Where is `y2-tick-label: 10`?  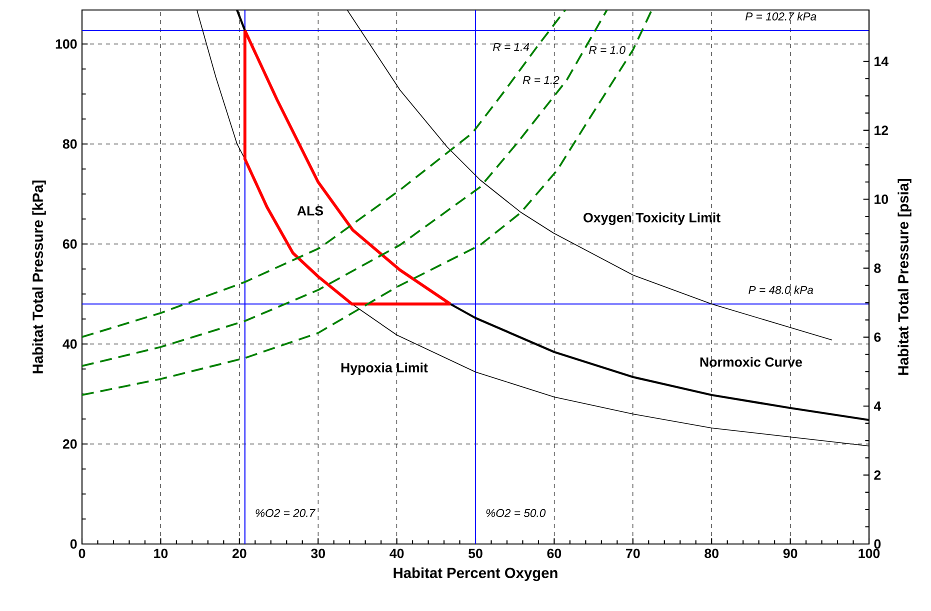 y2-tick-label: 10 is located at coordinates (881, 199).